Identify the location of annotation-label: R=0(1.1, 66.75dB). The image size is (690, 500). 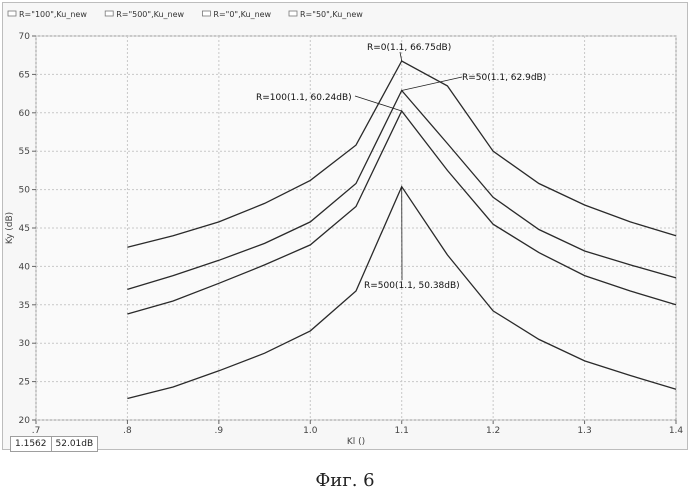
(409, 48).